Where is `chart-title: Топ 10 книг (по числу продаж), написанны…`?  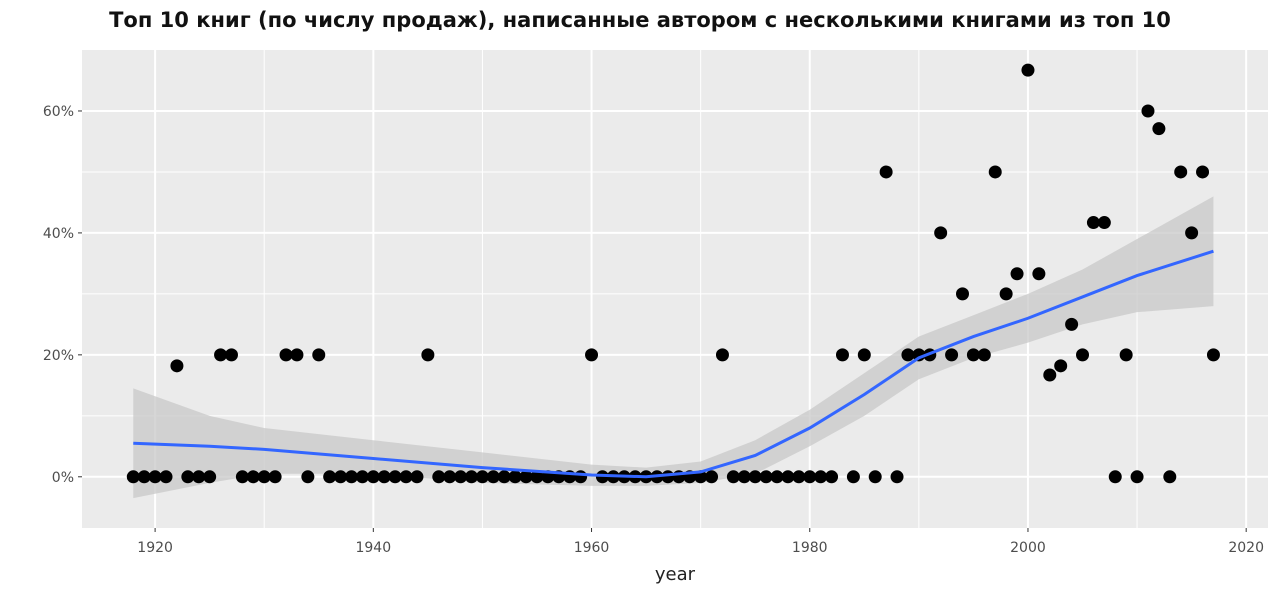 chart-title: Топ 10 книг (по числу продаж), написанны… is located at coordinates (640, 20).